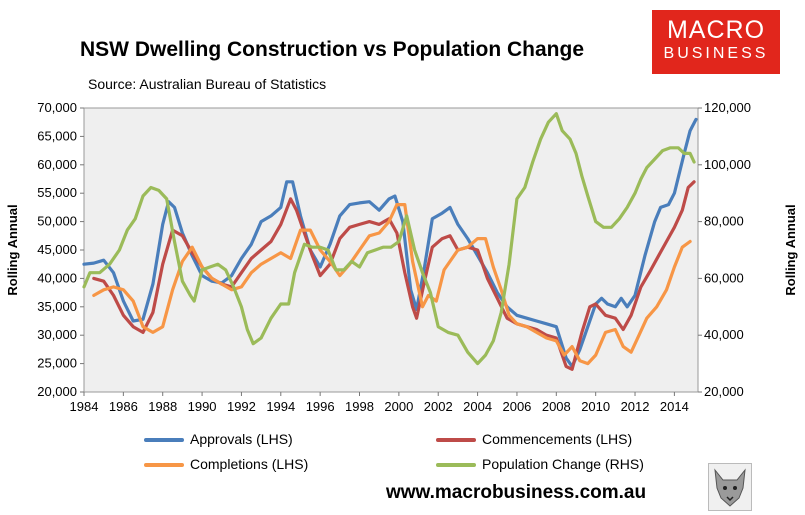 This screenshot has height=515, width=805. I want to click on x-tick-label: 2012, so click(635, 406).